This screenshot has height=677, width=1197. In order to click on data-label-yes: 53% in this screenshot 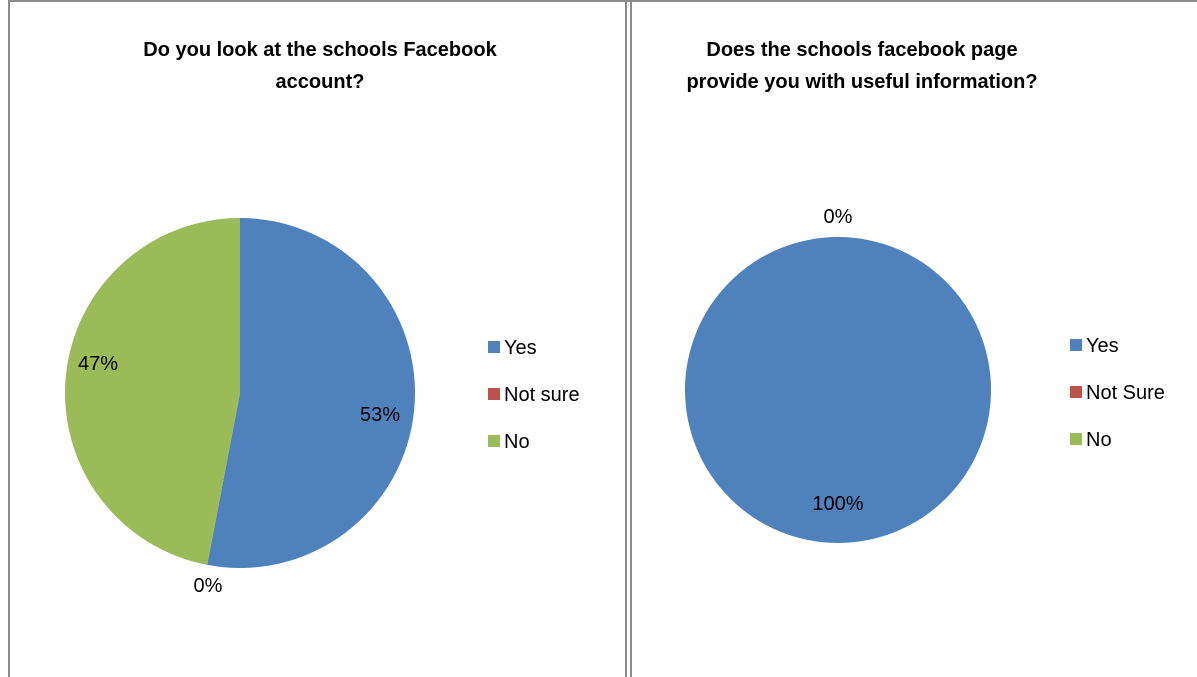, I will do `click(380, 415)`.